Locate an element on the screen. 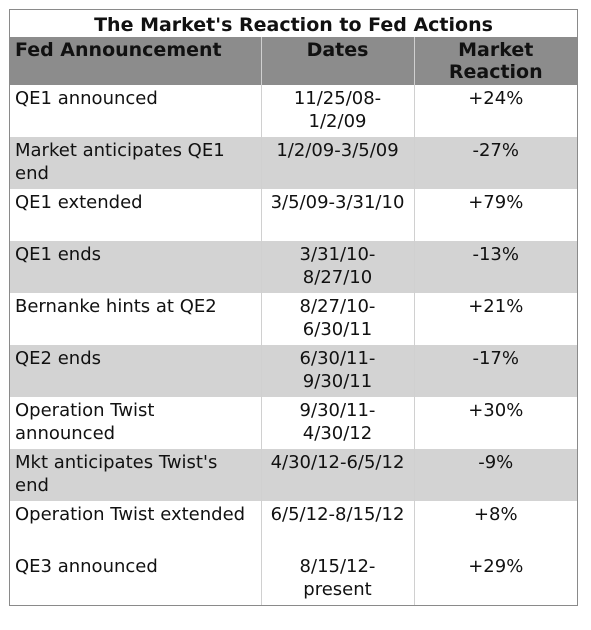 Image resolution: width=591 pixels, height=630 pixels. reaction-cell: +8% is located at coordinates (495, 527).